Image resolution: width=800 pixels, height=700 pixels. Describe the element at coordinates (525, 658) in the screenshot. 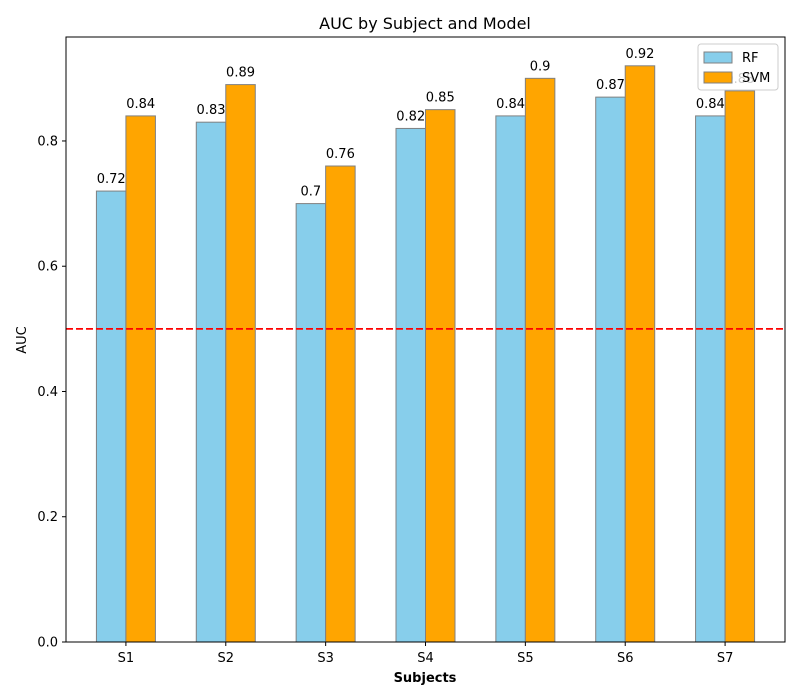

I see `x-tick-label: S5` at that location.